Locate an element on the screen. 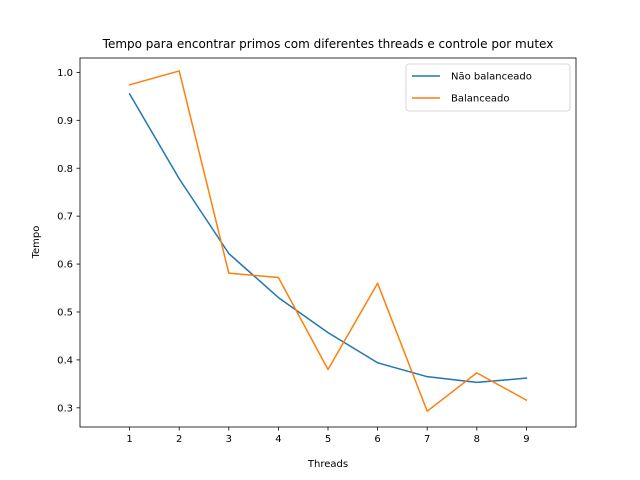 The width and height of the screenshot is (640, 480). legend: Não balanceado Balanceado is located at coordinates (488, 87).